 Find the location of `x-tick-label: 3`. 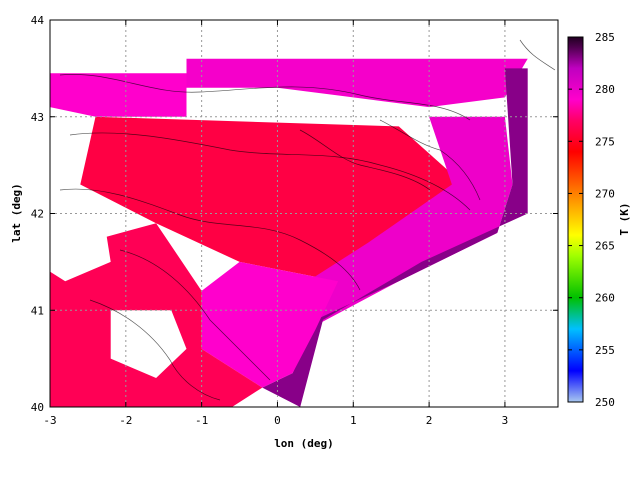

x-tick-label: 3 is located at coordinates (505, 420).